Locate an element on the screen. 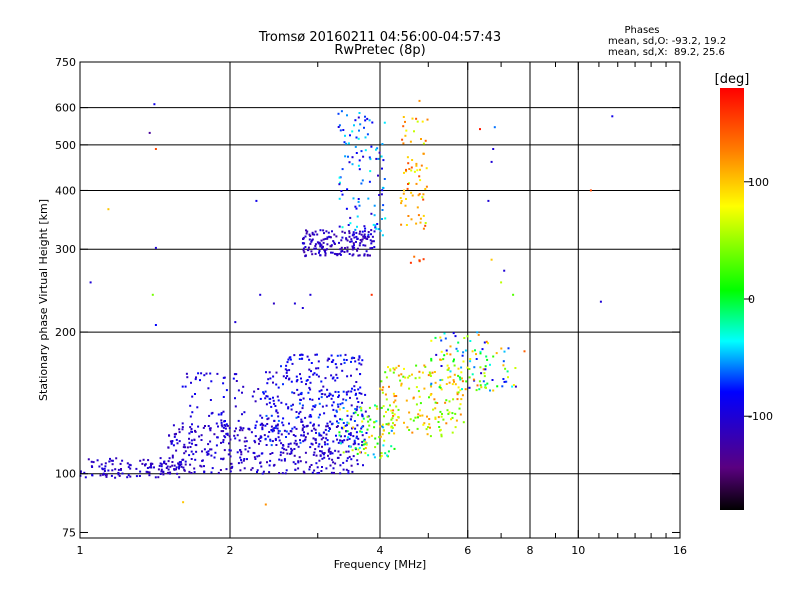 The width and height of the screenshot is (800, 600). x-tick-label: 6 is located at coordinates (467, 550).